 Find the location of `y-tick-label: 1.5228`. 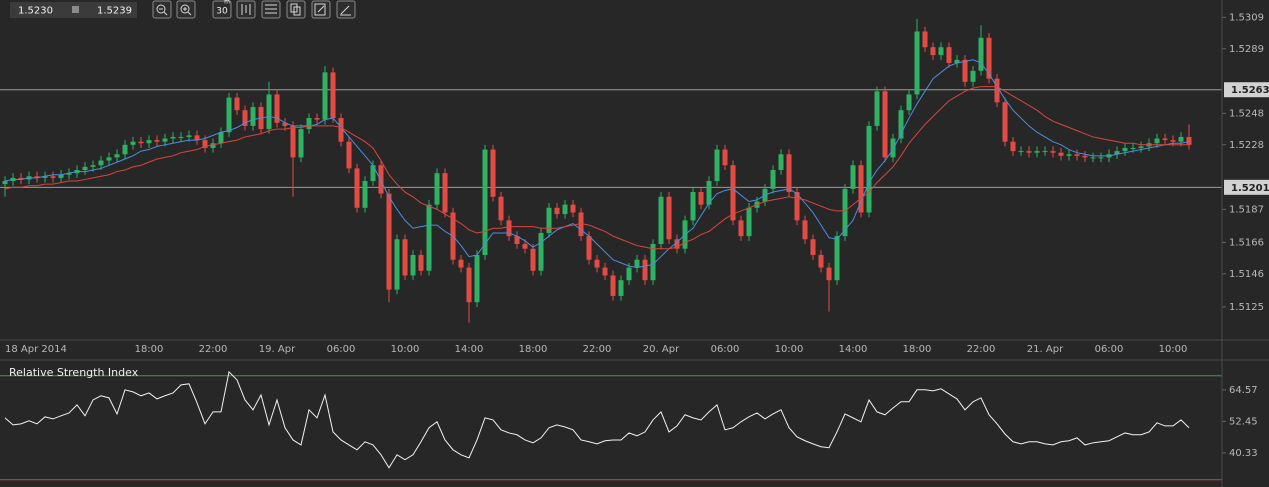

y-tick-label: 1.5228 is located at coordinates (1246, 145).